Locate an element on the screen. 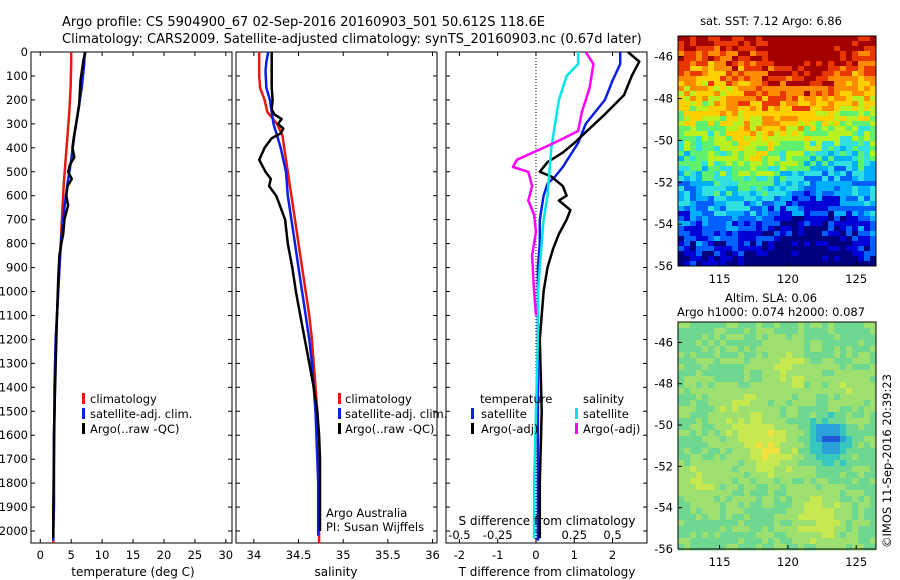 This screenshot has height=580, width=900. map-x-tick-label: 115 is located at coordinates (720, 562).